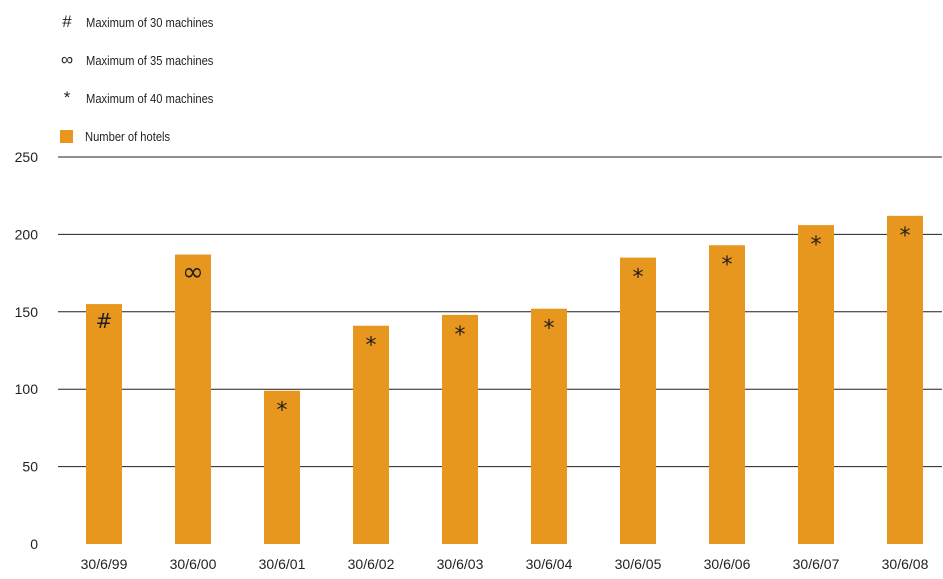 The image size is (943, 579). I want to click on x-tick-label: 30/6/06, so click(727, 564).